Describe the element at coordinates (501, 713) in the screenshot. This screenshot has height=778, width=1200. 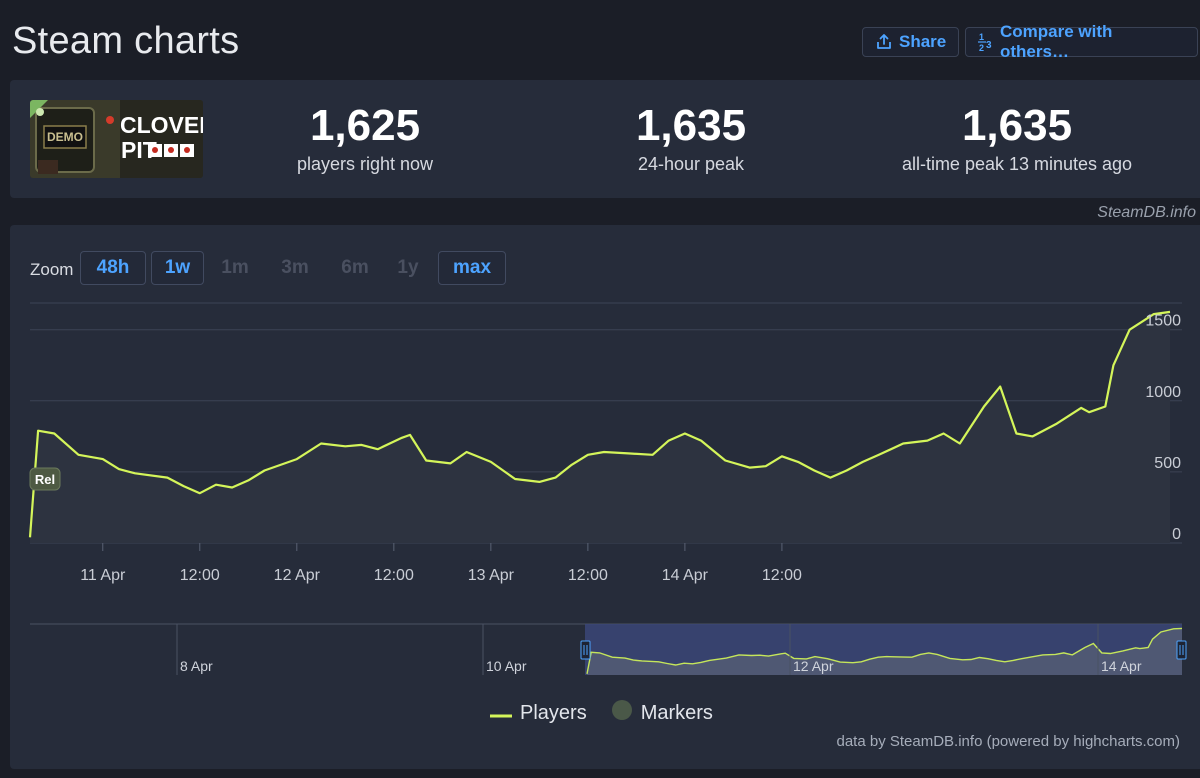
I see `players-line-icon` at that location.